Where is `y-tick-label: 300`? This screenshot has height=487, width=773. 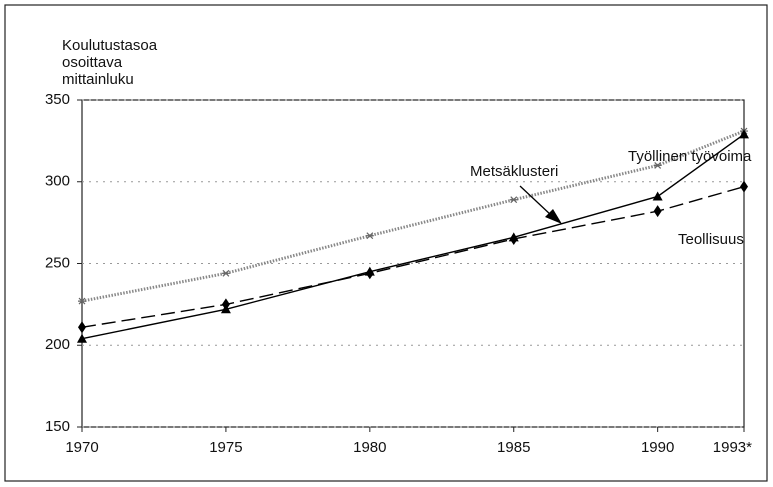
y-tick-label: 300 is located at coordinates (57, 181).